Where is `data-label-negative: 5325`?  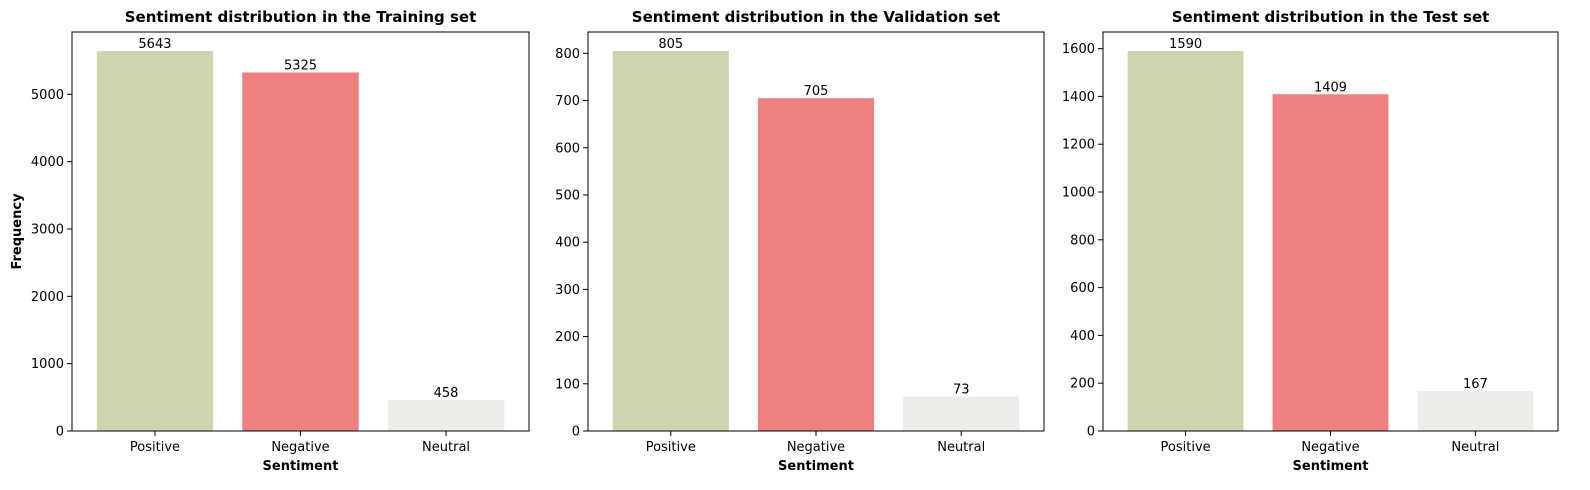
data-label-negative: 5325 is located at coordinates (300, 65).